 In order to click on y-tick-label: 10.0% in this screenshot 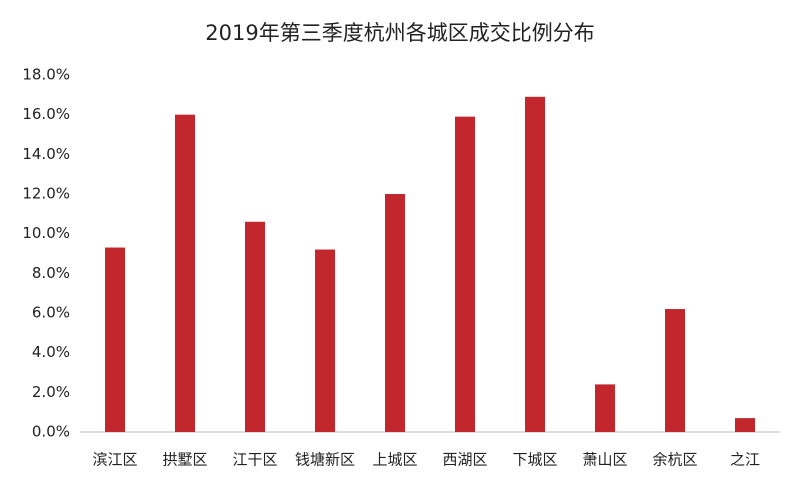, I will do `click(46, 233)`.